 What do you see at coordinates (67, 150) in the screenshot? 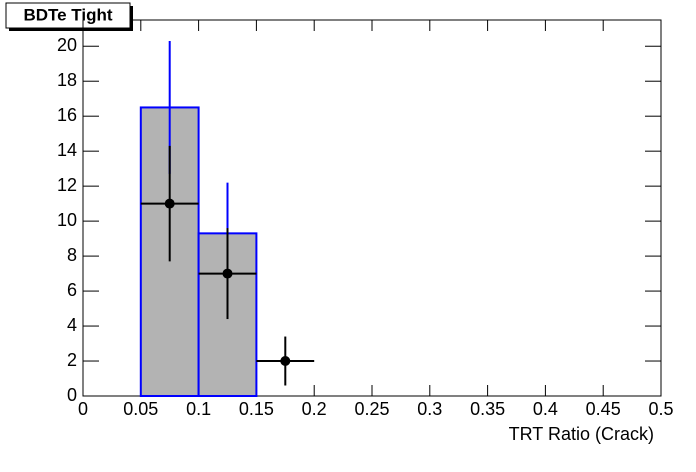
I see `y-tick-label: 14` at bounding box center [67, 150].